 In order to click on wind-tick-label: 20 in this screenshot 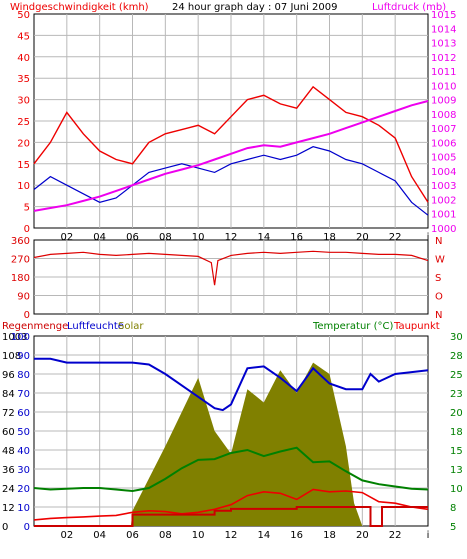, I will do `click(23, 143)`.